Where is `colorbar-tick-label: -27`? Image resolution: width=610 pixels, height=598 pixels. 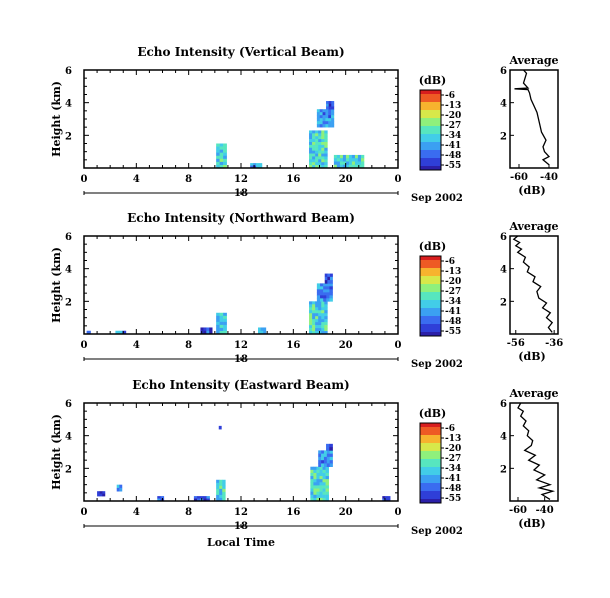
colorbar-tick-label: -27 is located at coordinates (453, 292).